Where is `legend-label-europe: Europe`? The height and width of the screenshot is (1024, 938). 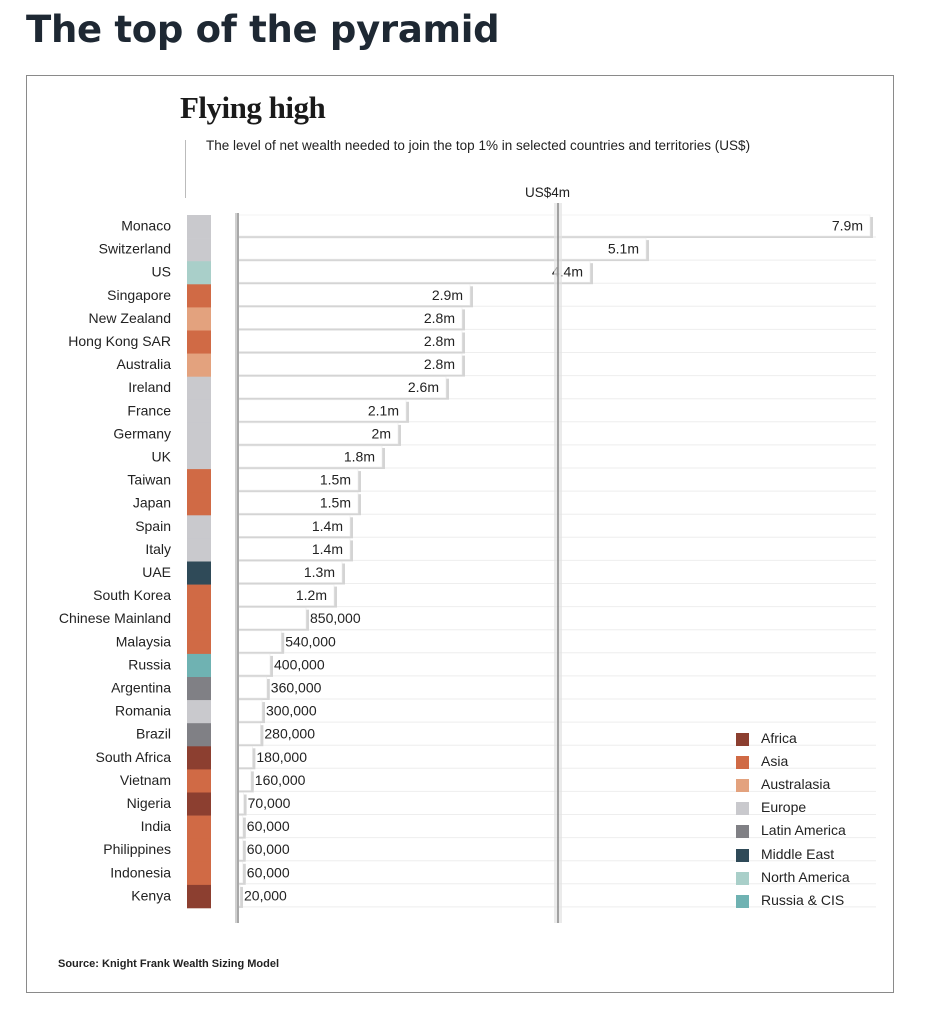
legend-label-europe: Europe is located at coordinates (784, 807).